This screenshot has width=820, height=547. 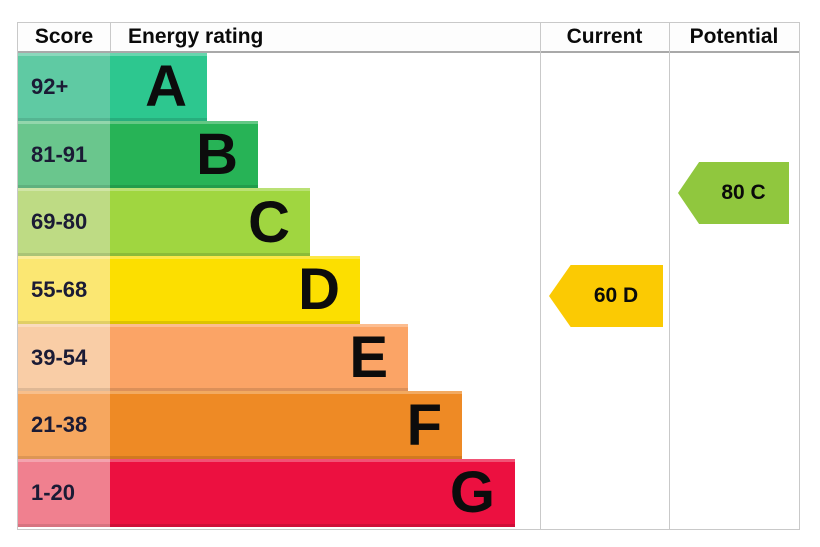 I want to click on column-divider-potential, so click(x=669, y=276).